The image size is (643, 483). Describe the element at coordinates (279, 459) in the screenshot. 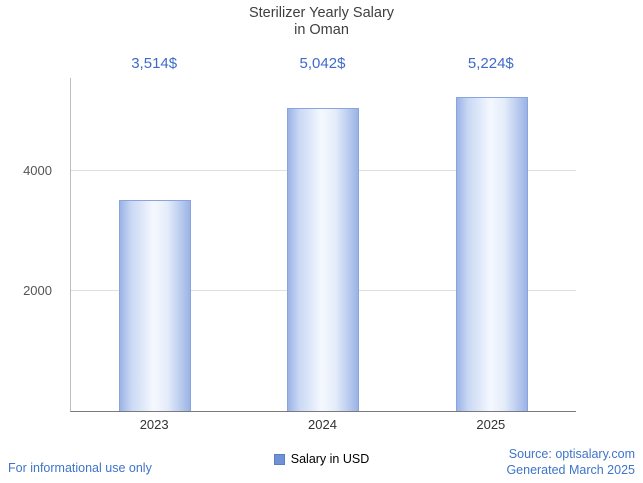

I see `legend-swatch-icon` at that location.